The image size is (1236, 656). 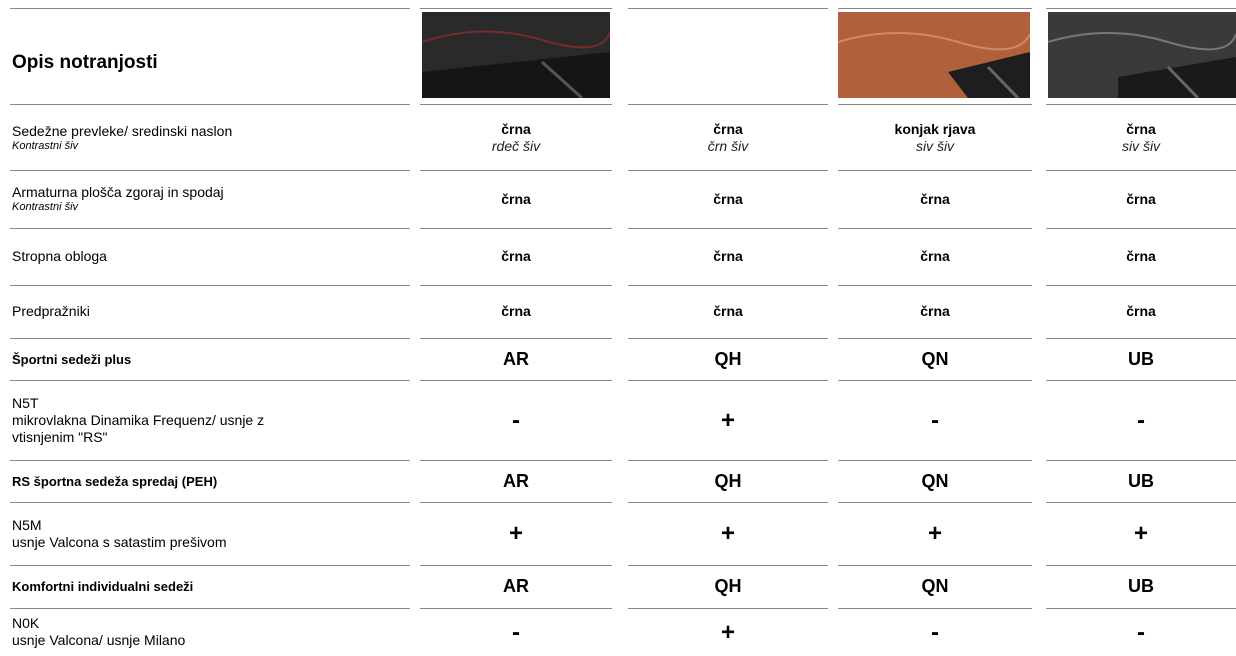 I want to click on cell: QN, so click(x=935, y=481).